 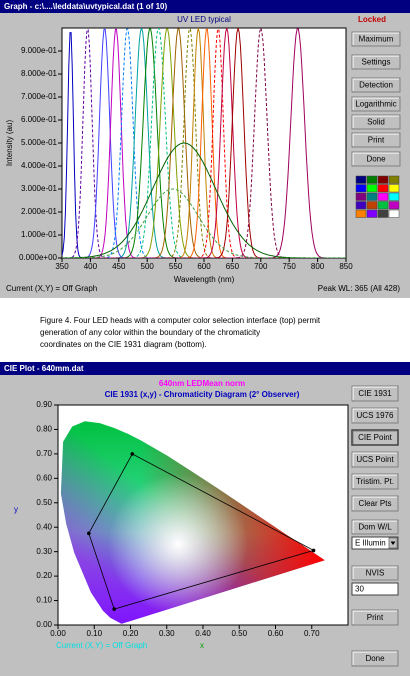 What do you see at coordinates (312, 633) in the screenshot?
I see `x-tick-label: 0.70` at bounding box center [312, 633].